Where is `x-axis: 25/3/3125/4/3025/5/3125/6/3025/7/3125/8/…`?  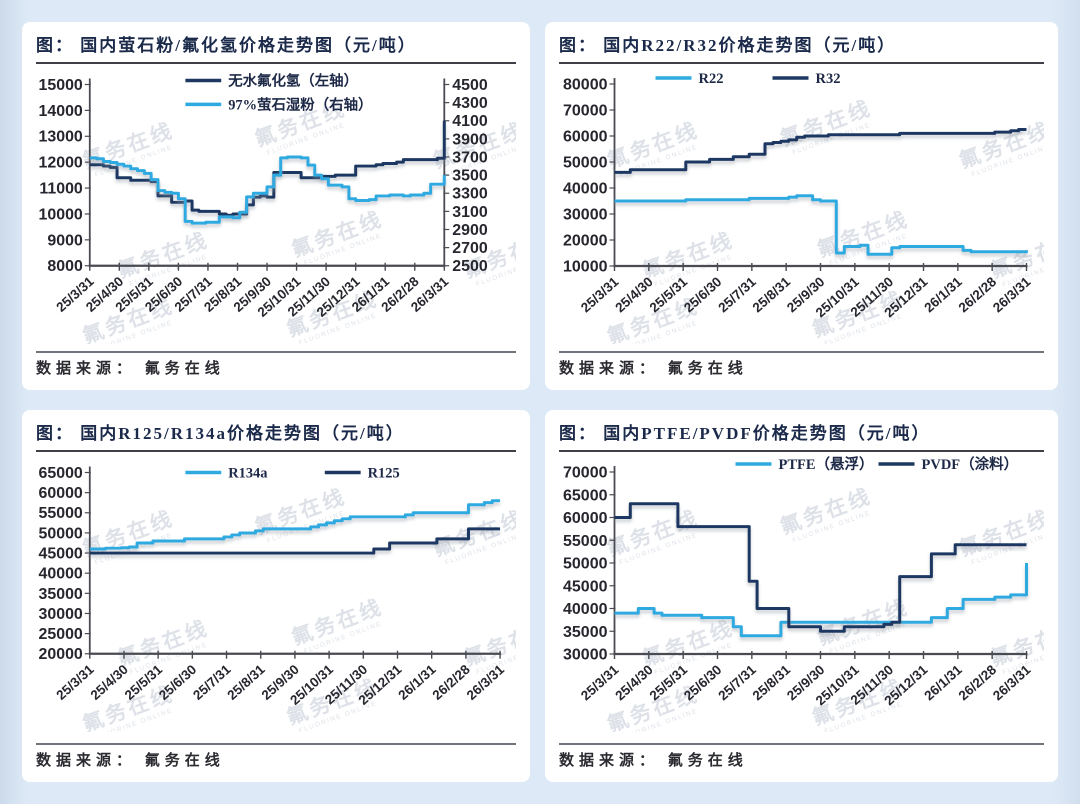 x-axis: 25/3/3125/4/3025/5/3125/6/3025/7/3125/8/… is located at coordinates (252, 291).